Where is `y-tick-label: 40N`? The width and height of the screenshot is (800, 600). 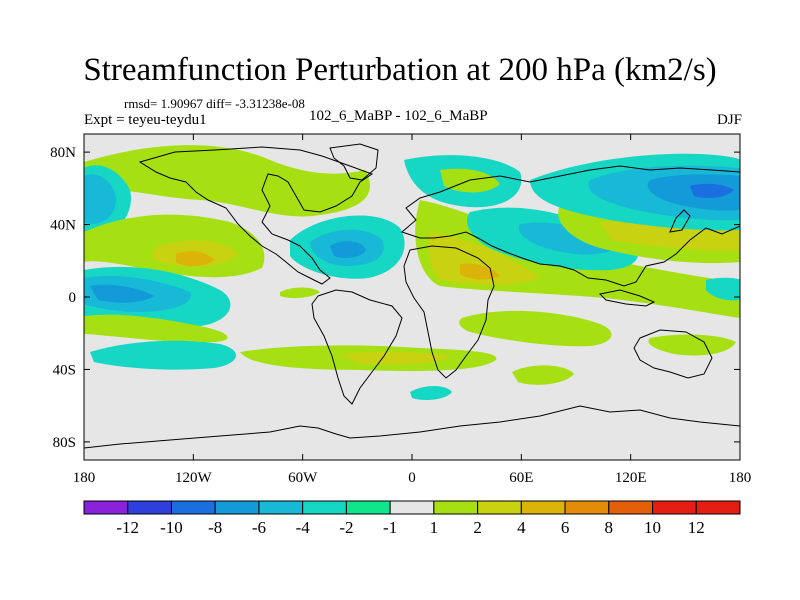 y-tick-label: 40N is located at coordinates (63, 226).